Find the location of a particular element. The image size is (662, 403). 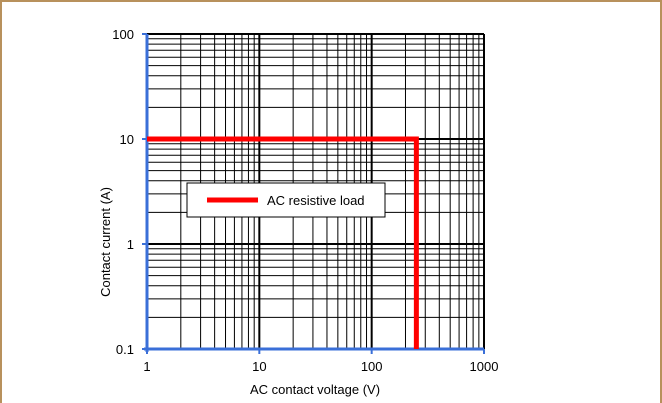

legend-label-ac-resistive-load: AC resistive load is located at coordinates (316, 200).